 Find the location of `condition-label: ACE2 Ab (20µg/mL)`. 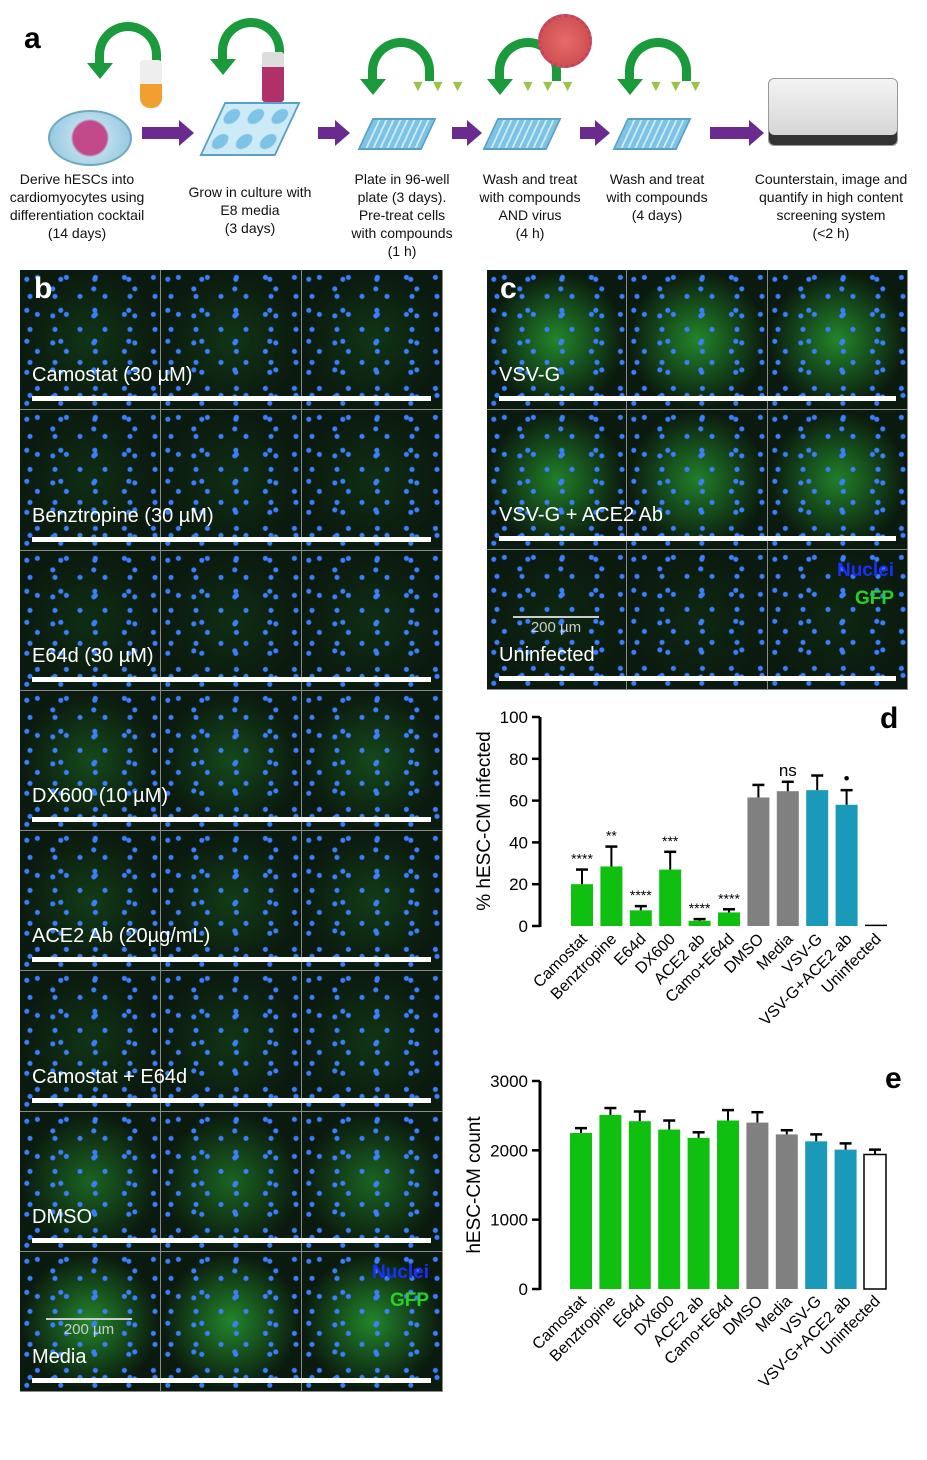

condition-label: ACE2 Ab (20µg/mL) is located at coordinates (121, 936).